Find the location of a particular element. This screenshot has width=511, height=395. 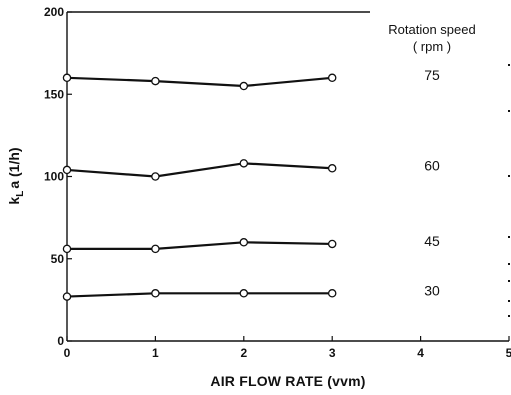

x-tick-label-5: 5 is located at coordinates (508, 353).